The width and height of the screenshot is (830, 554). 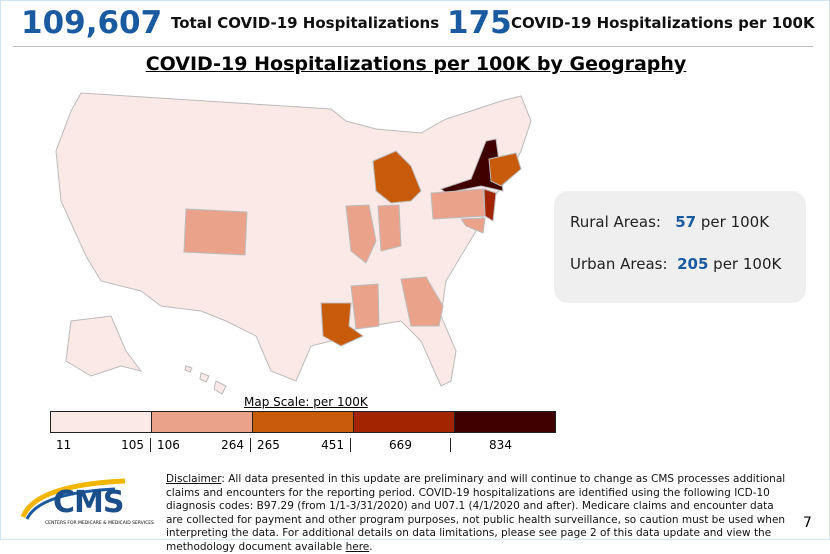 What do you see at coordinates (413, 46) in the screenshot?
I see `divider` at bounding box center [413, 46].